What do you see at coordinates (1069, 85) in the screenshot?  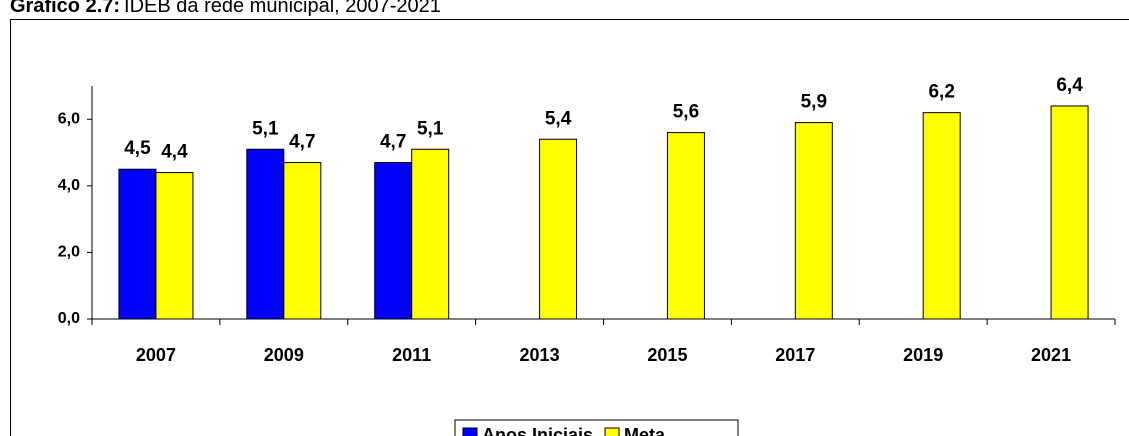 I see `data-label: 6,4` at bounding box center [1069, 85].